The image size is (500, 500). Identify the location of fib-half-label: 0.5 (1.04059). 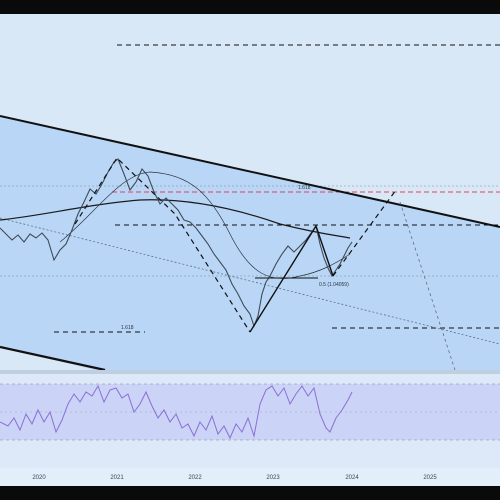
(334, 285).